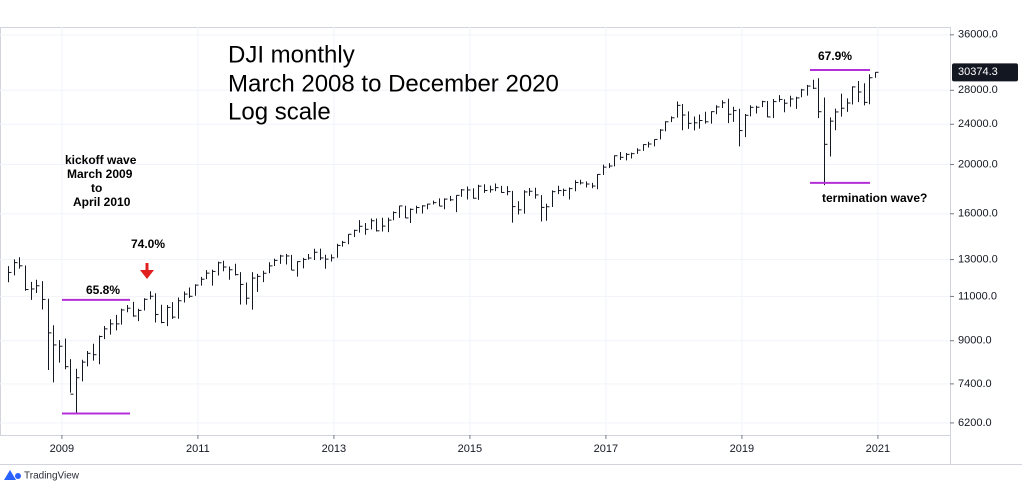 This screenshot has width=1022, height=488. What do you see at coordinates (978, 214) in the screenshot?
I see `y-tick-label: 16000.0` at bounding box center [978, 214].